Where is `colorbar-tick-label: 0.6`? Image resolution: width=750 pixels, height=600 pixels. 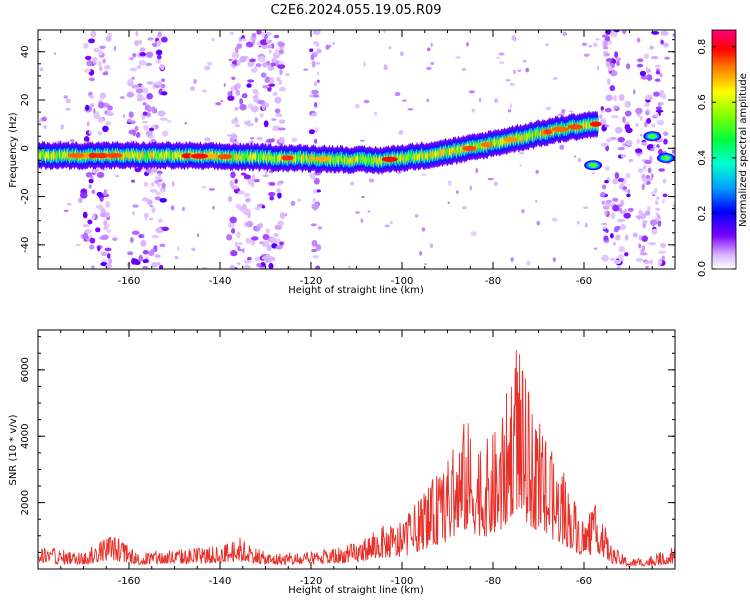
colorbar-tick-label: 0.6 is located at coordinates (702, 102).